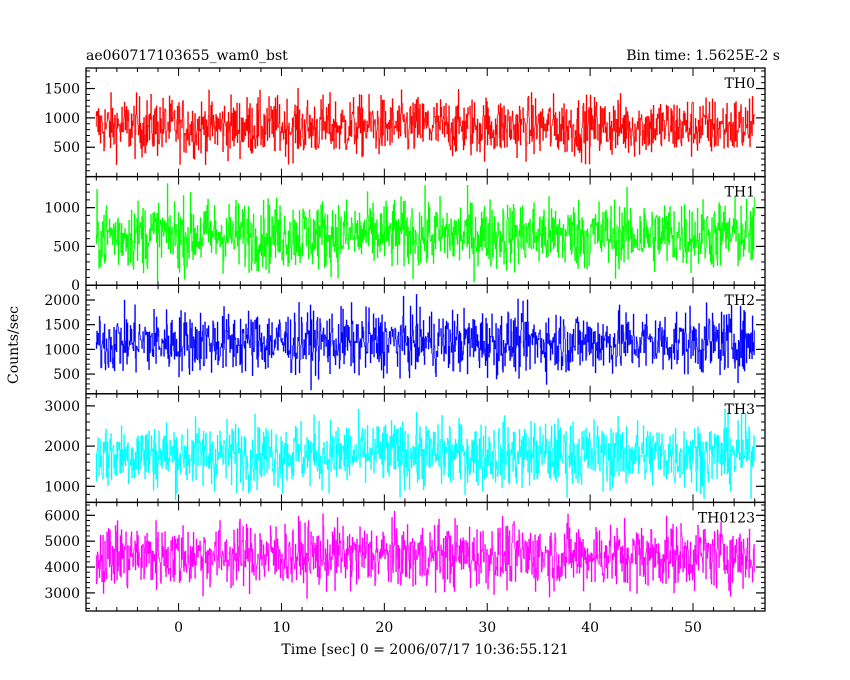 The height and width of the screenshot is (680, 850). I want to click on x-tick-label: 10, so click(282, 628).